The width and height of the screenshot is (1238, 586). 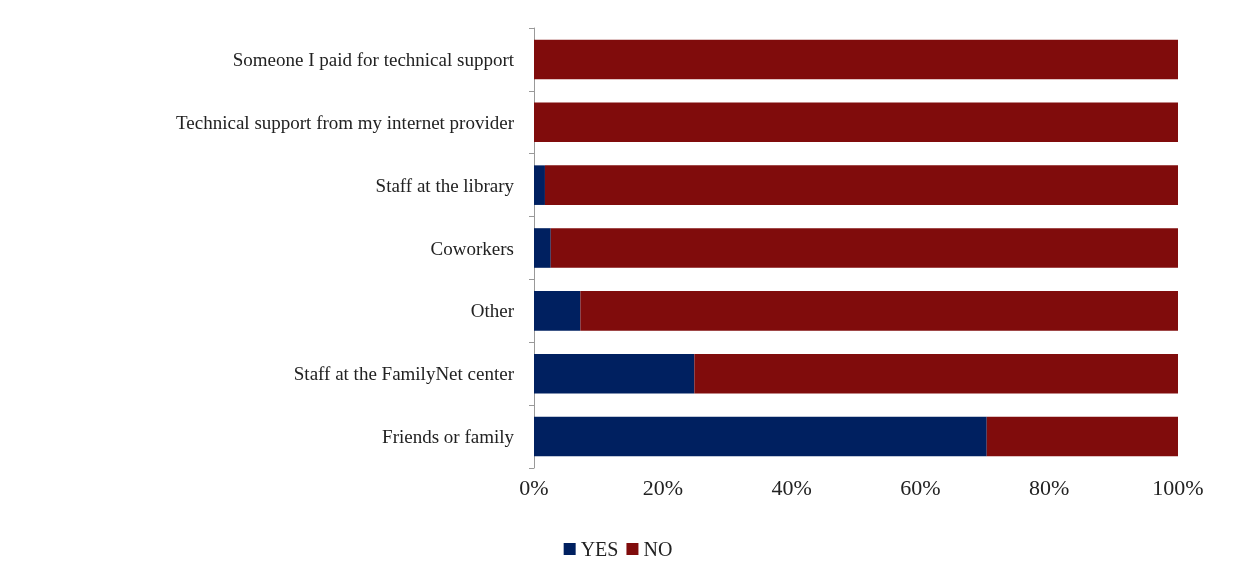 I want to click on y-tick-label: Technical support from my internet provider, so click(x=345, y=122).